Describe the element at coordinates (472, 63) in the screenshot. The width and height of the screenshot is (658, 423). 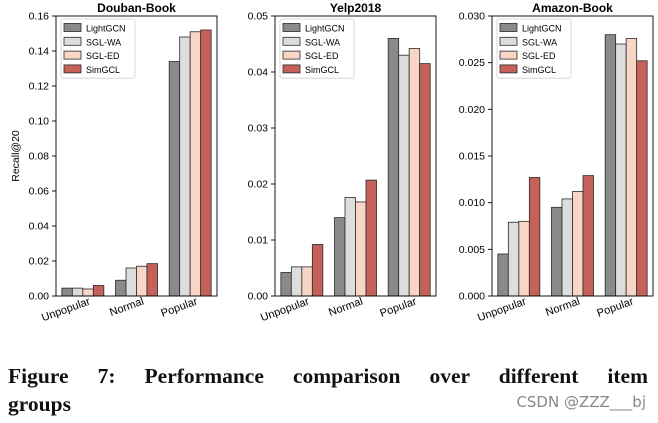
I see `y-tick-label: 0.025` at that location.